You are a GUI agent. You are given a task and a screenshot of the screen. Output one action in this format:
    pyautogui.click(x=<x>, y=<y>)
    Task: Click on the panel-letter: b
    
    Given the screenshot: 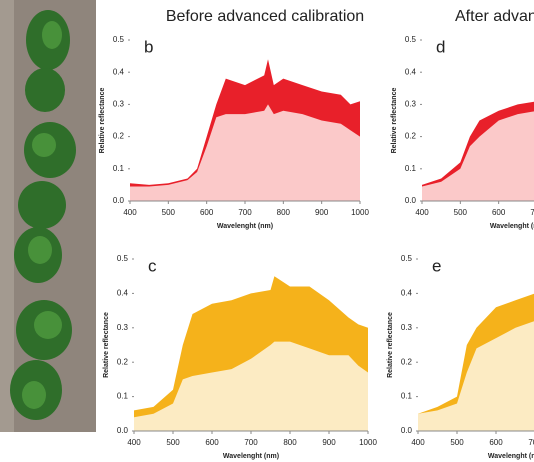 What is the action you would take?
    pyautogui.click(x=148, y=46)
    